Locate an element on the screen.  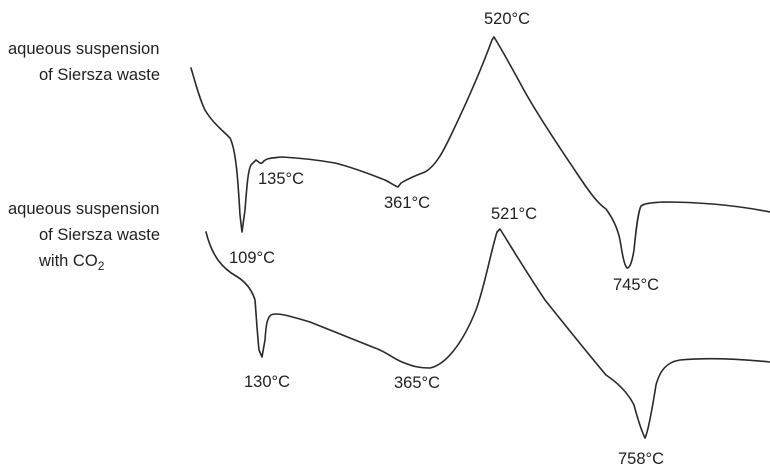
peak-label: 520°C is located at coordinates (507, 19).